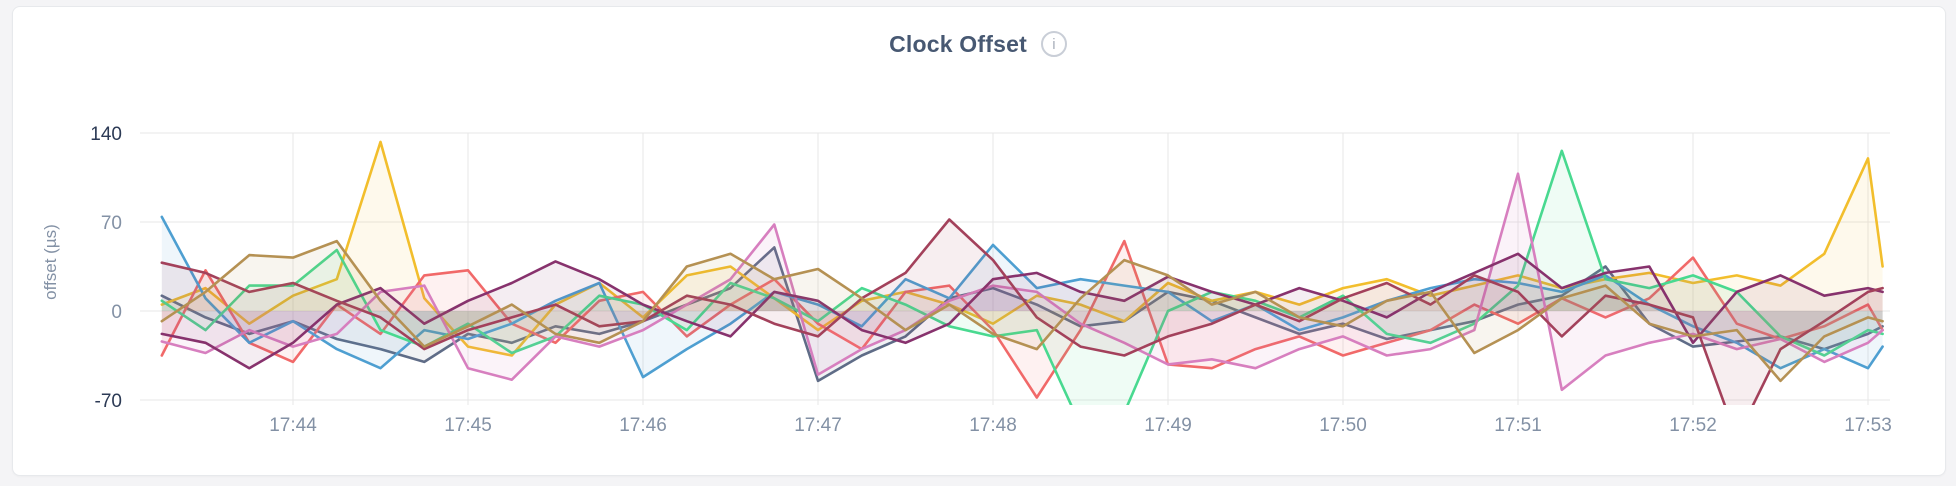 This screenshot has height=486, width=1956. What do you see at coordinates (958, 43) in the screenshot?
I see `chart-title: Clock Offset` at bounding box center [958, 43].